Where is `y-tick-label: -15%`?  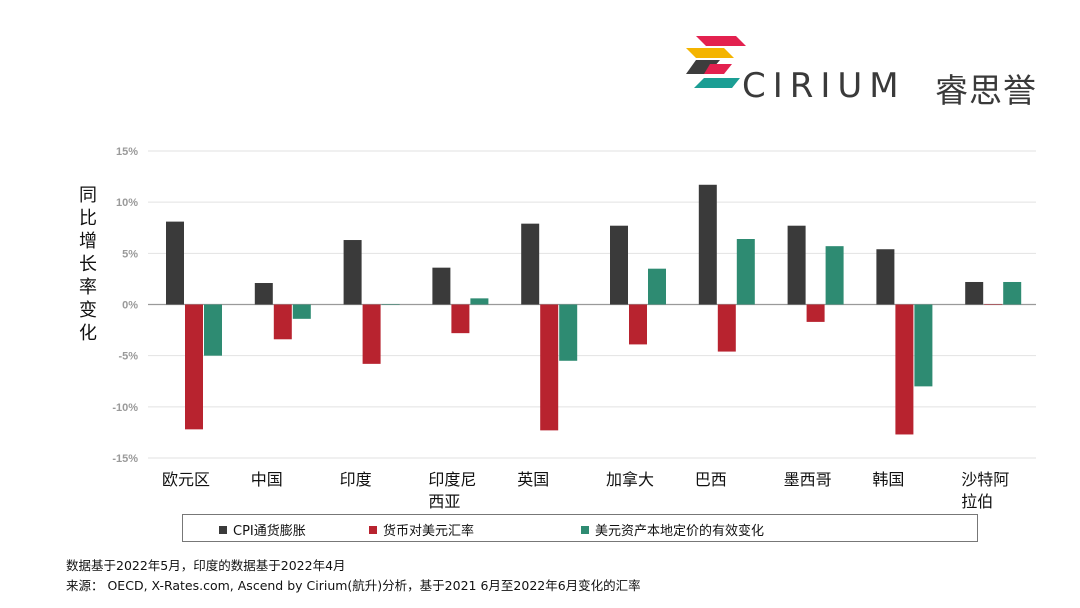
y-tick-label: -15% is located at coordinates (125, 459).